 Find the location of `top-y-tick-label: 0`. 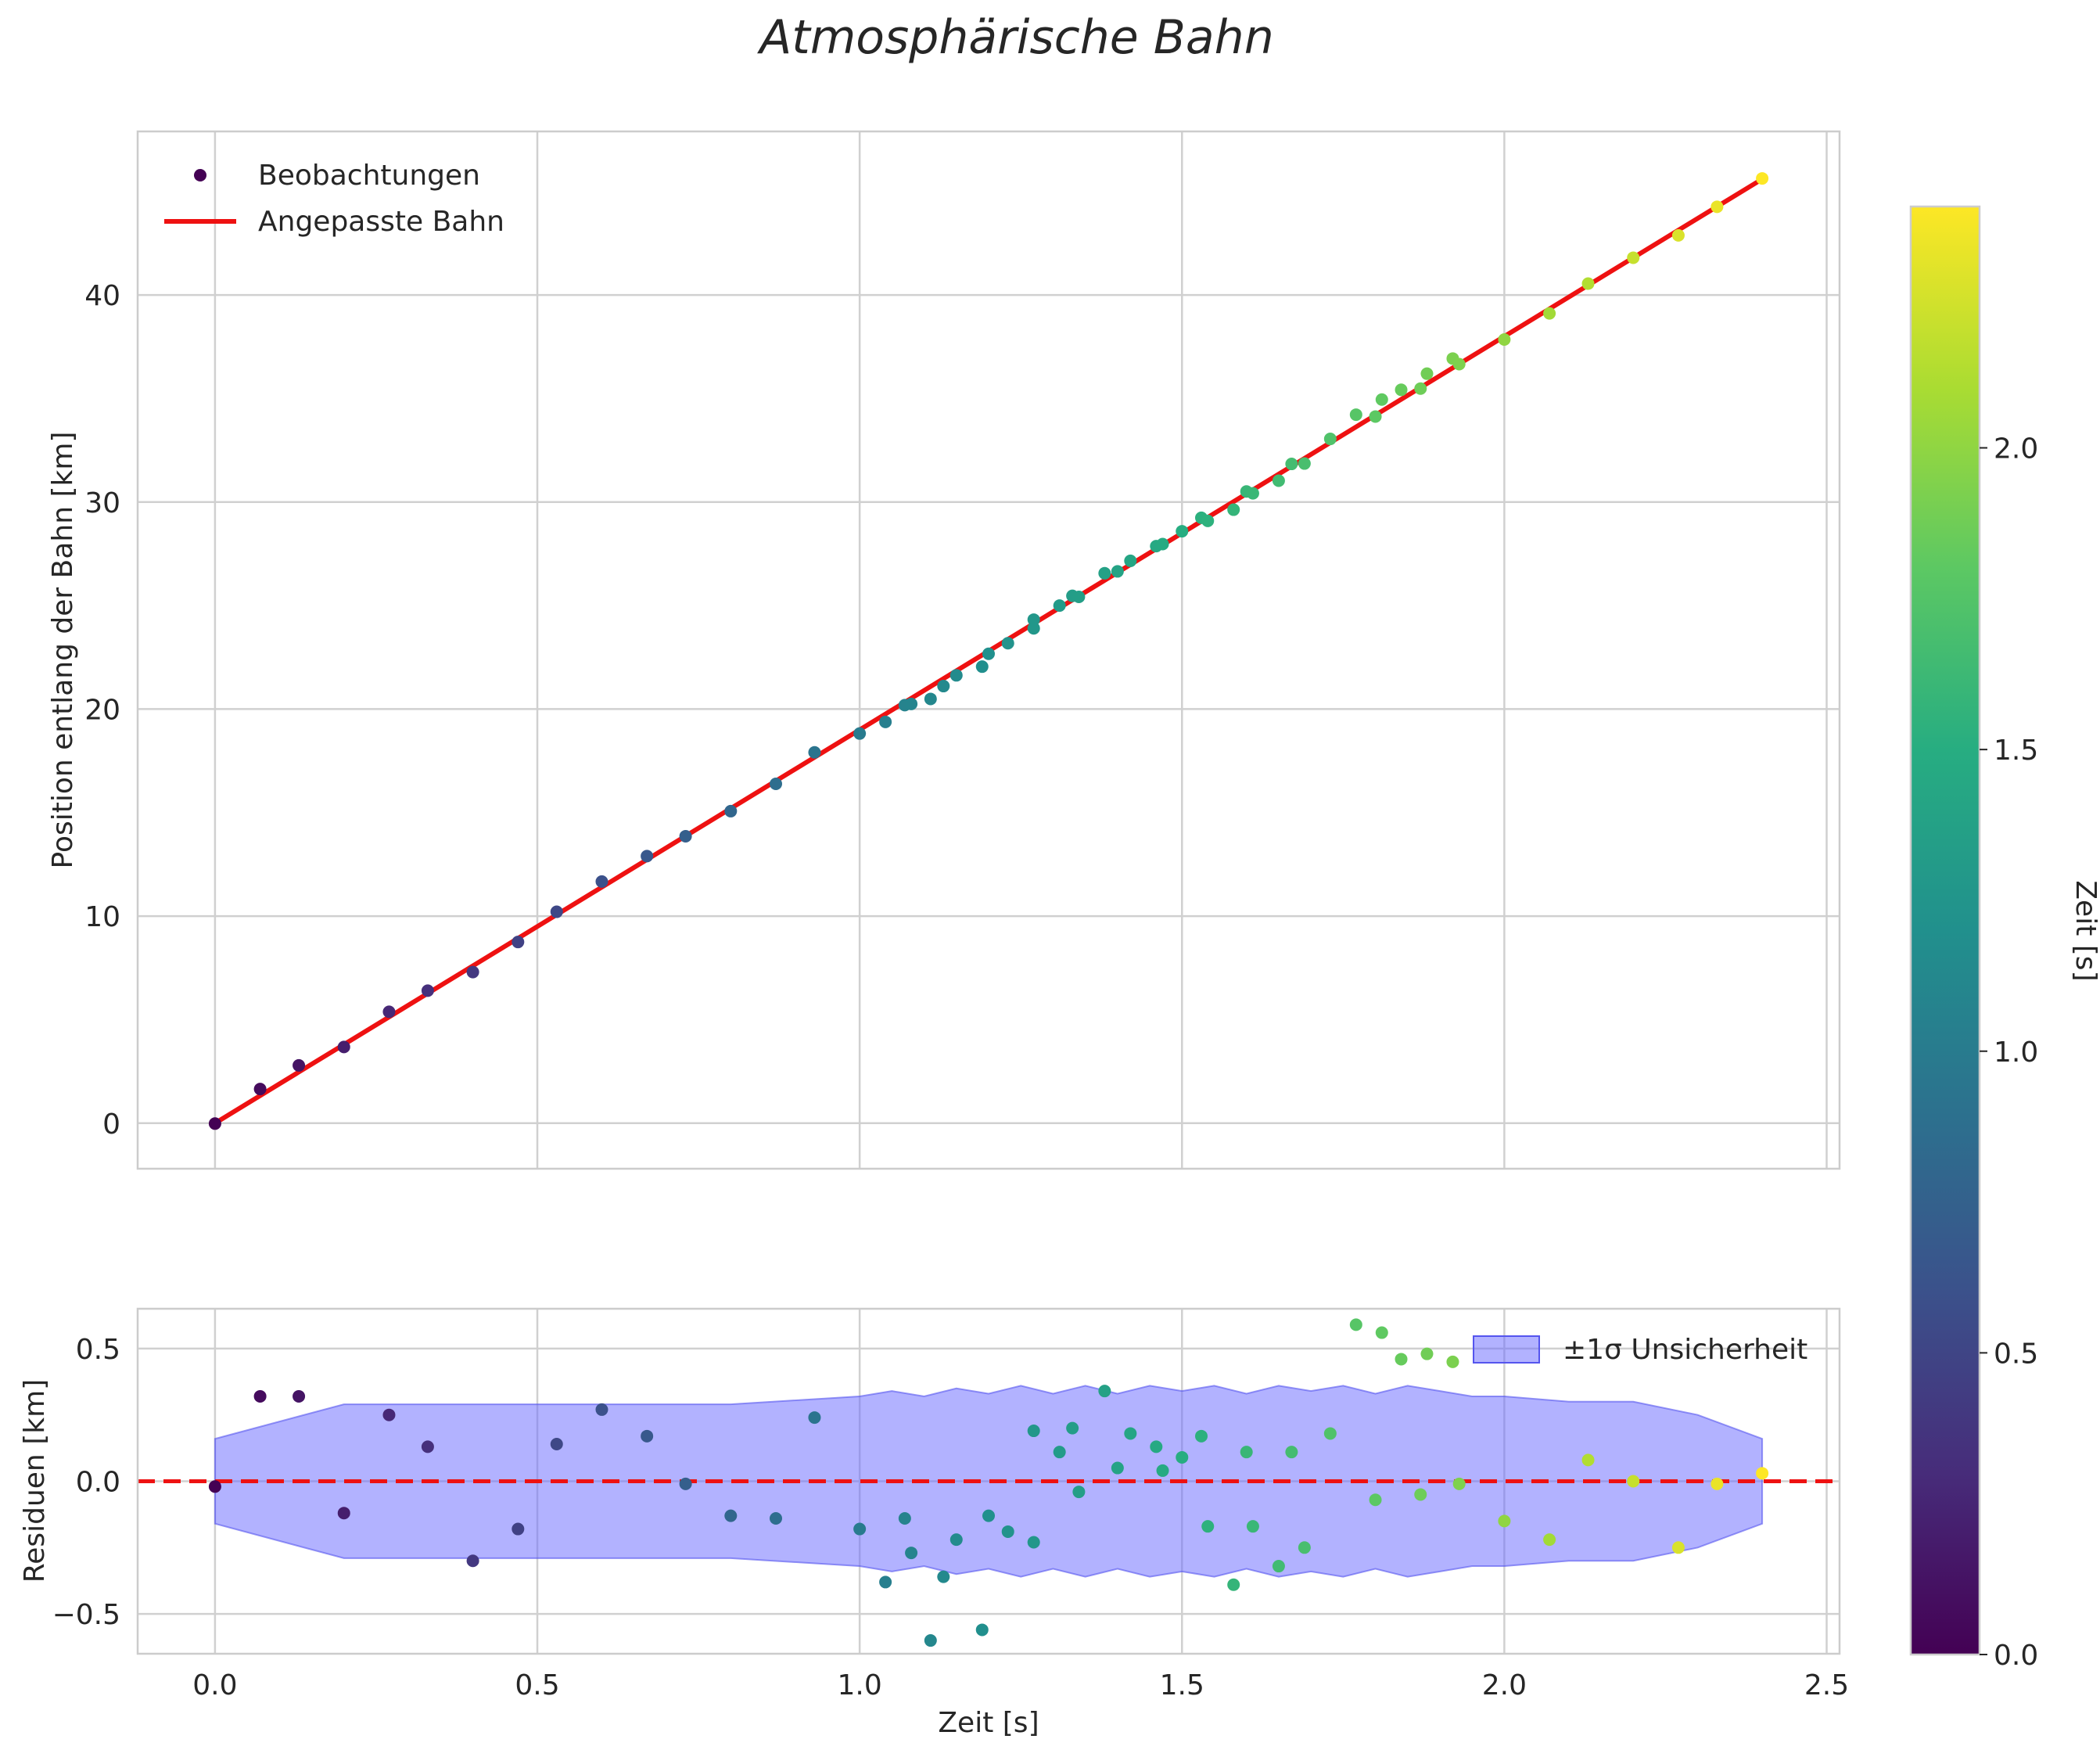

top-y-tick-label: 0 is located at coordinates (111, 1124).